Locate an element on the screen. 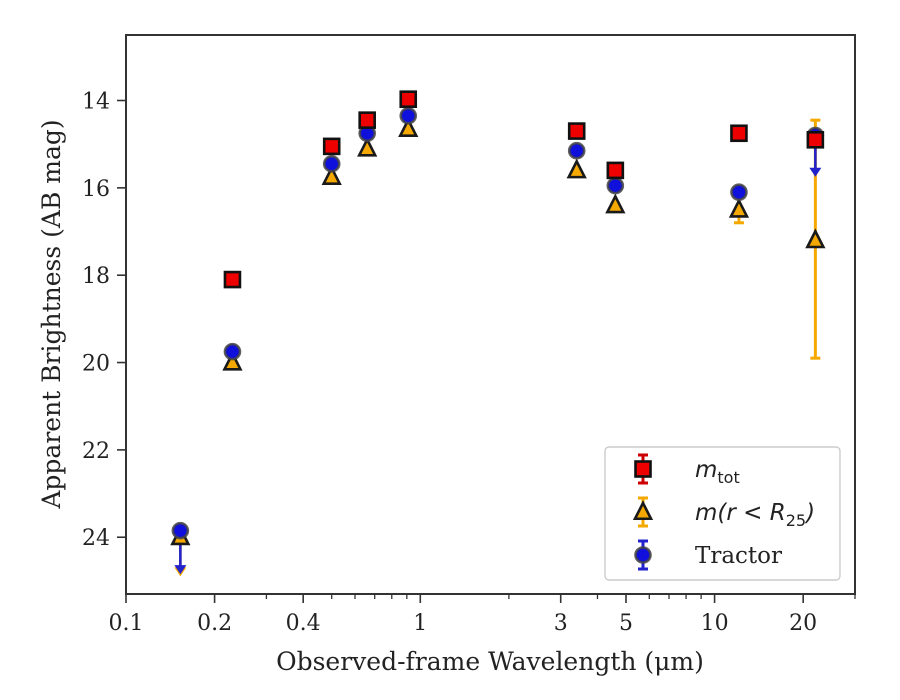 This screenshot has height=700, width=900. legend-entry-label: Tractor is located at coordinates (738, 556).